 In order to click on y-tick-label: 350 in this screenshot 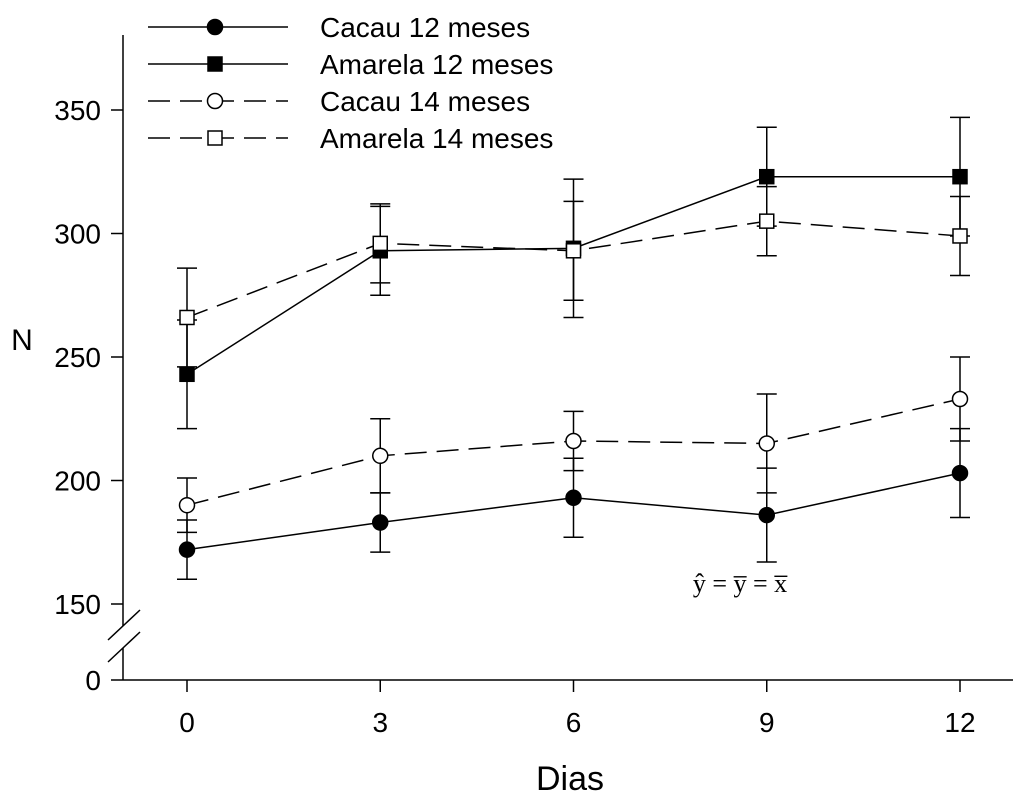, I will do `click(77, 110)`.